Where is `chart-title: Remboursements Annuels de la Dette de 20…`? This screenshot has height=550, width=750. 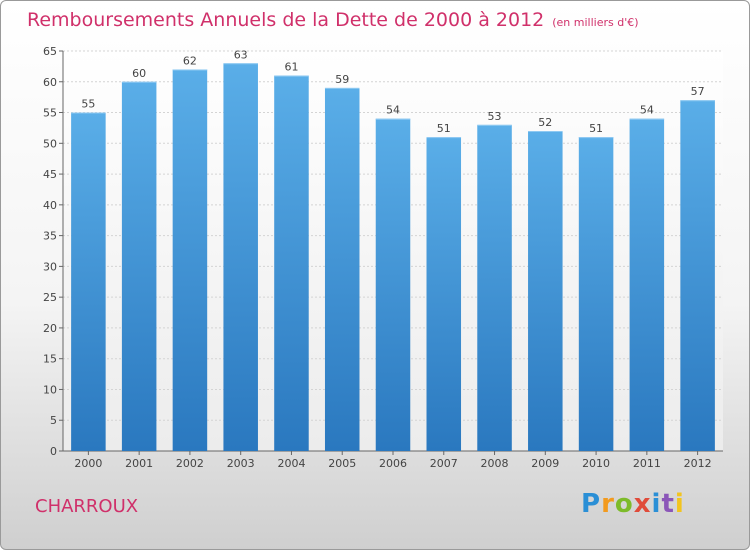 chart-title: Remboursements Annuels de la Dette de 20… is located at coordinates (333, 20).